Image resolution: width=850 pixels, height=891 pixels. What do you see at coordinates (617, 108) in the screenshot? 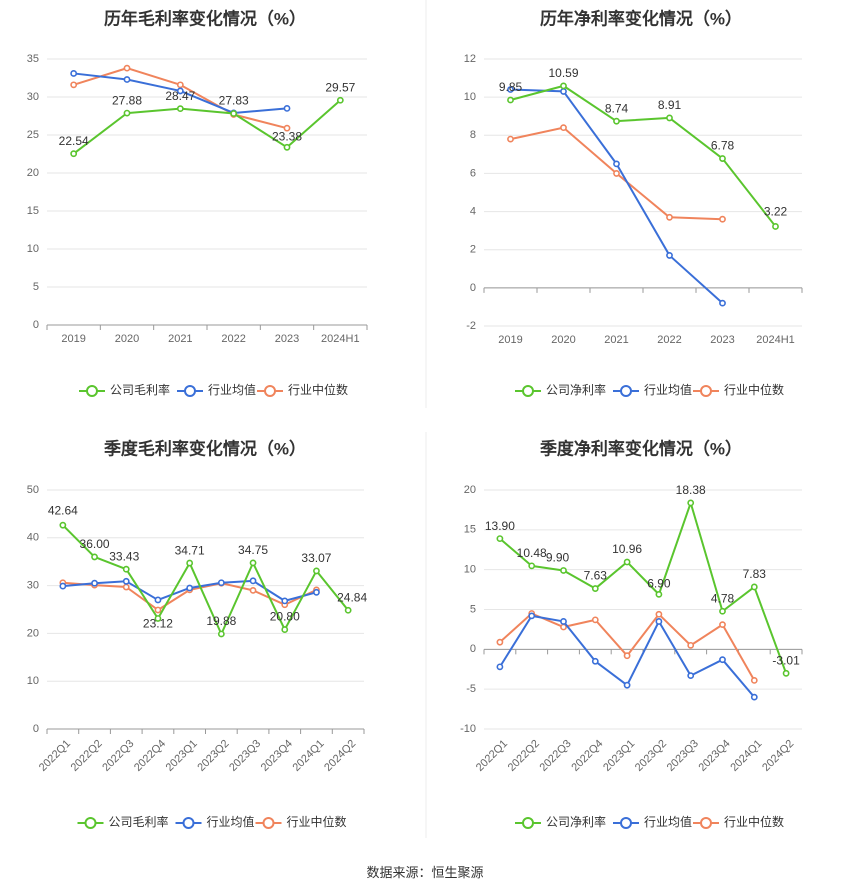
I see `data-label: 8.74` at bounding box center [617, 108].